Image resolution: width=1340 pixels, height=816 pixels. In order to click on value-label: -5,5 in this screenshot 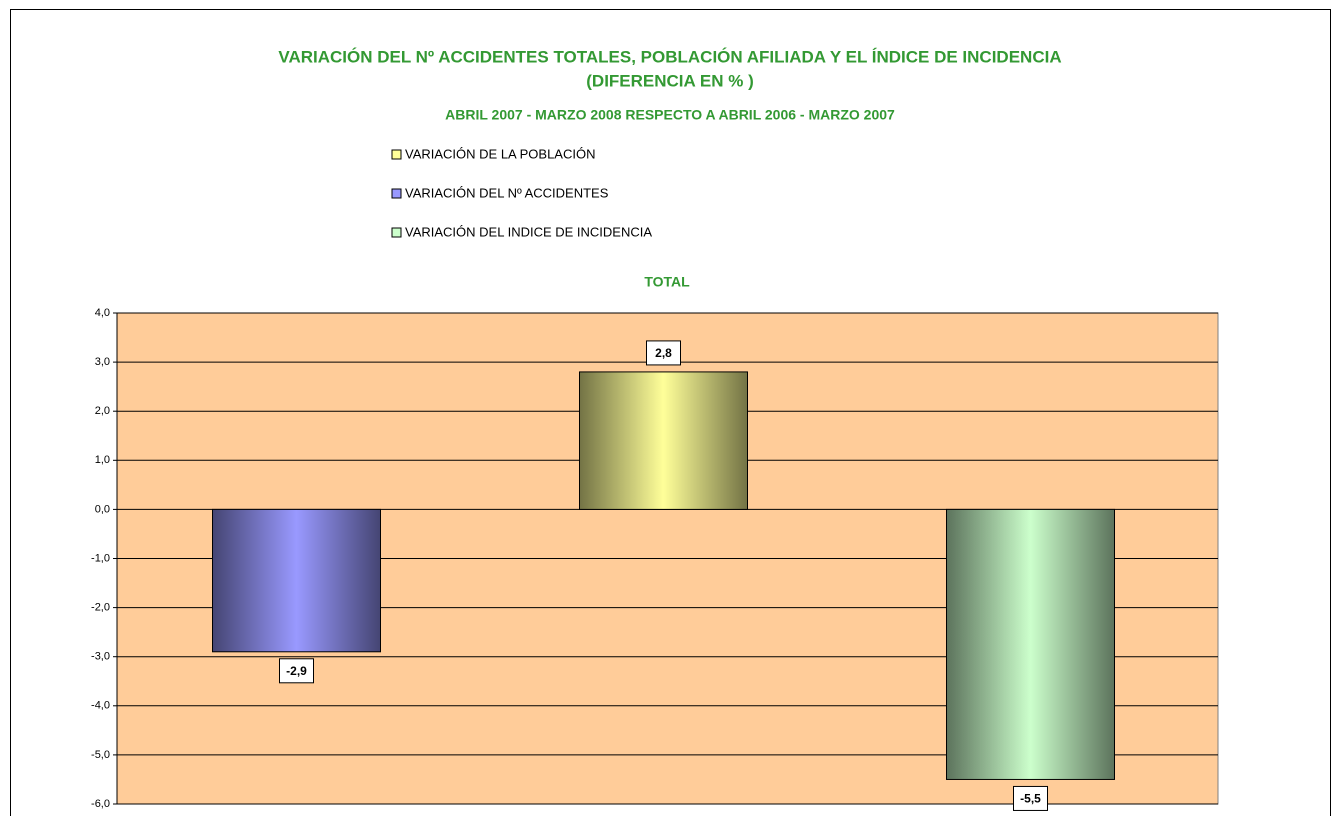, I will do `click(1030, 799)`.